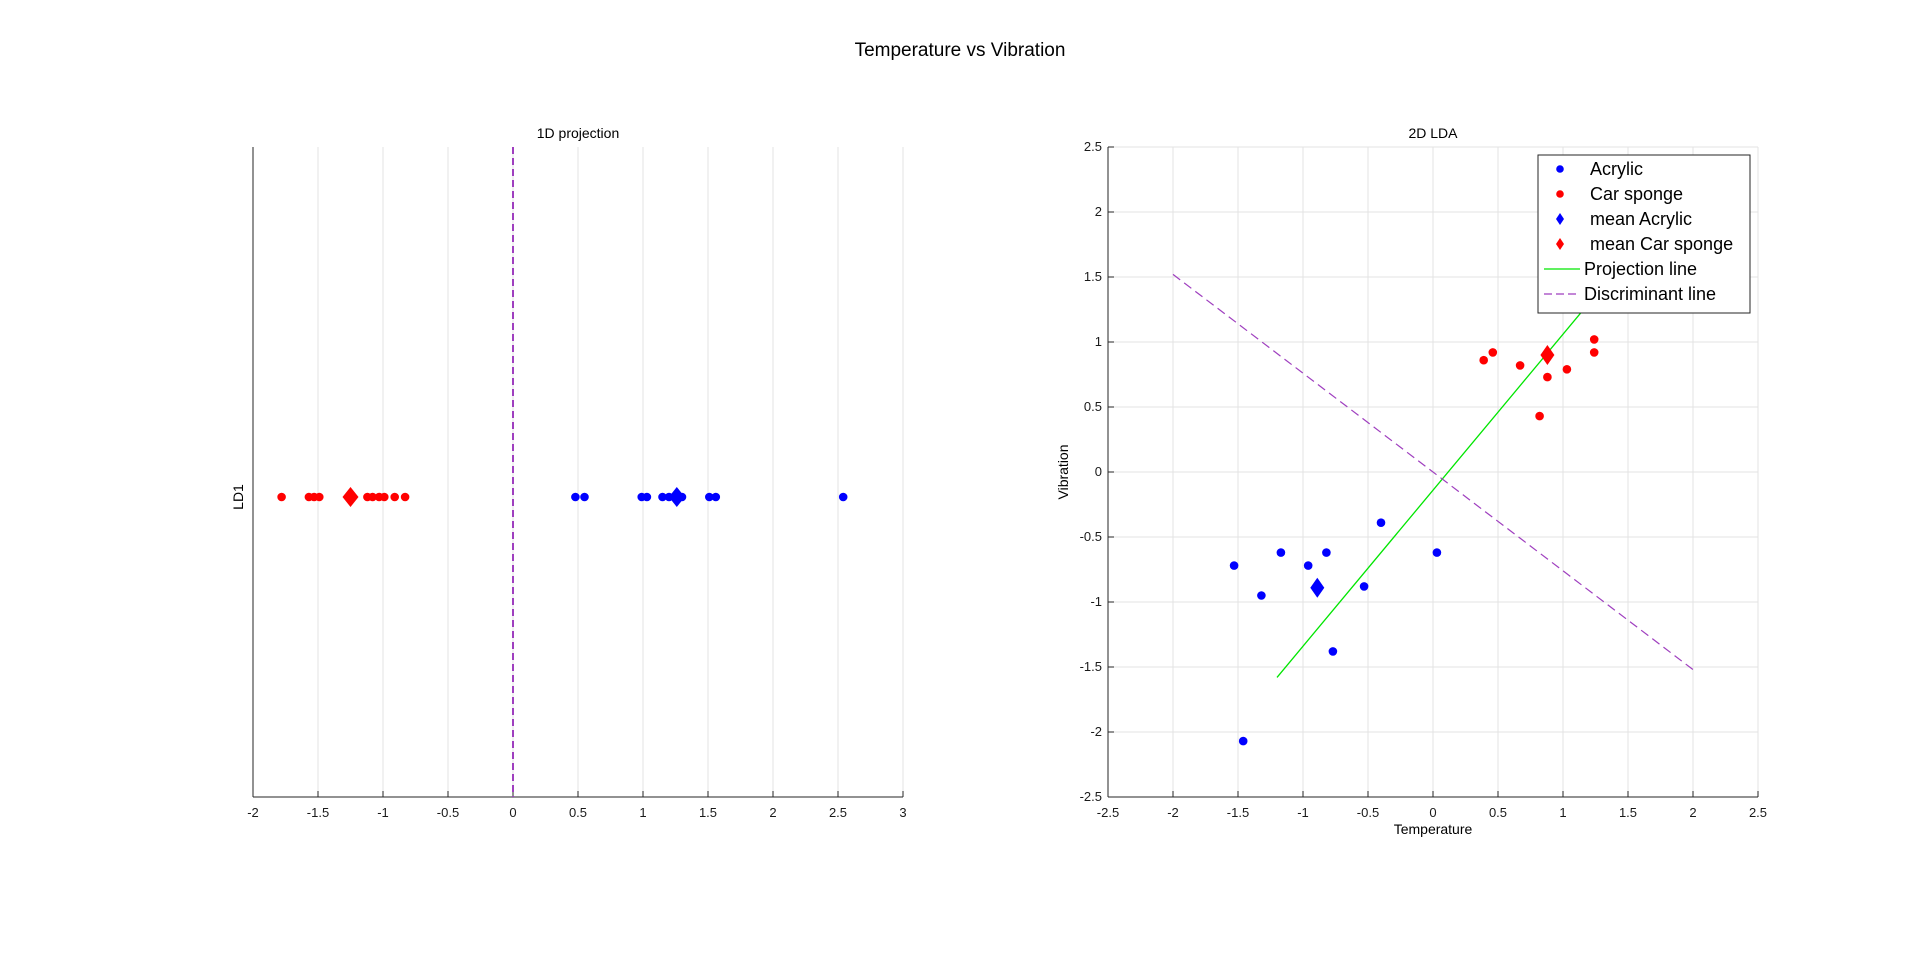 Image resolution: width=1920 pixels, height=962 pixels. Describe the element at coordinates (1093, 276) in the screenshot. I see `y-tick-label: 1.5` at that location.